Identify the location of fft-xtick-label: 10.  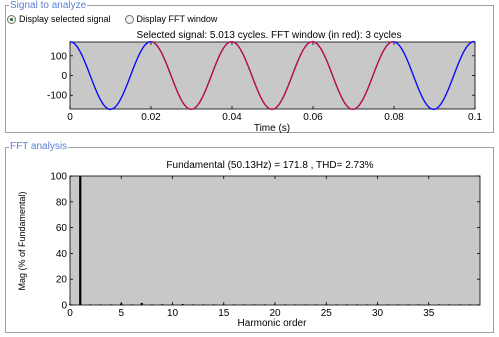
(173, 313).